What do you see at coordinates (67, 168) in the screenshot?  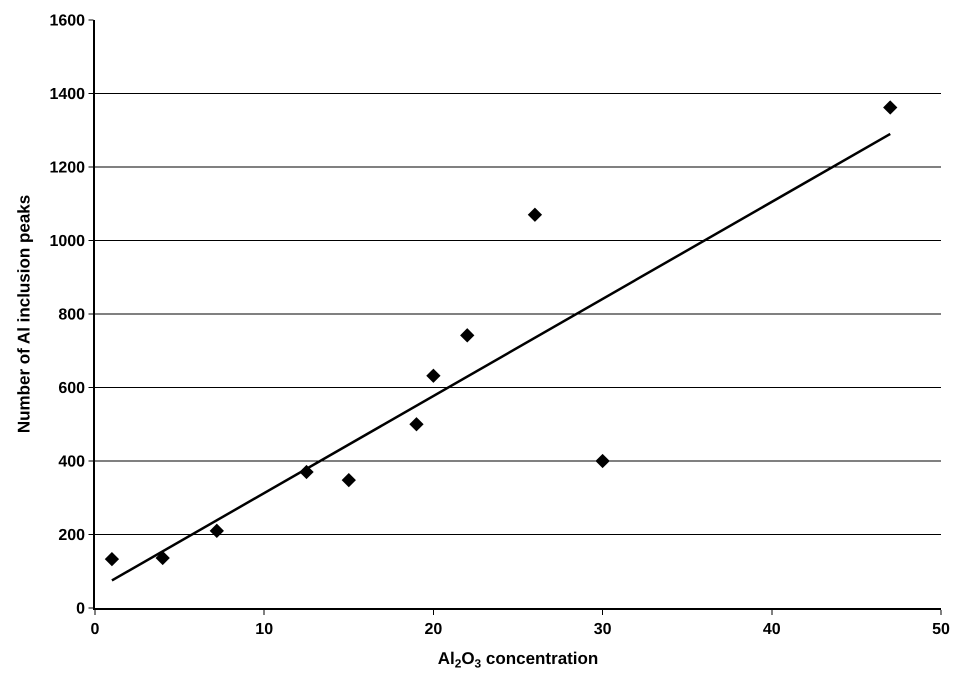 I see `y-tick-label: 1200` at bounding box center [67, 168].